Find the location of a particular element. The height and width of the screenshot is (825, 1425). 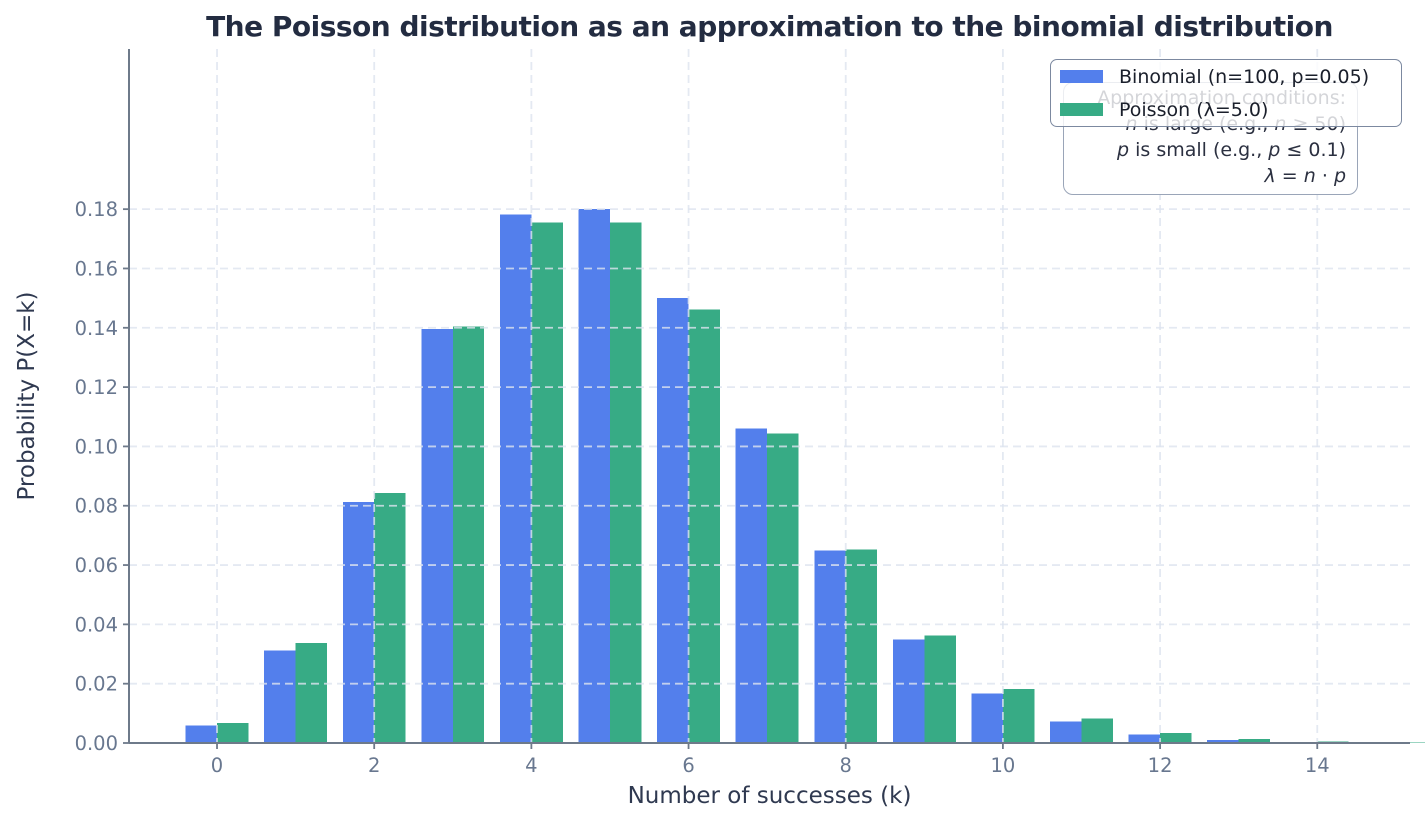

annotation-line-3: p is small (e.g., p ≤ 0.1) is located at coordinates (1231, 150).